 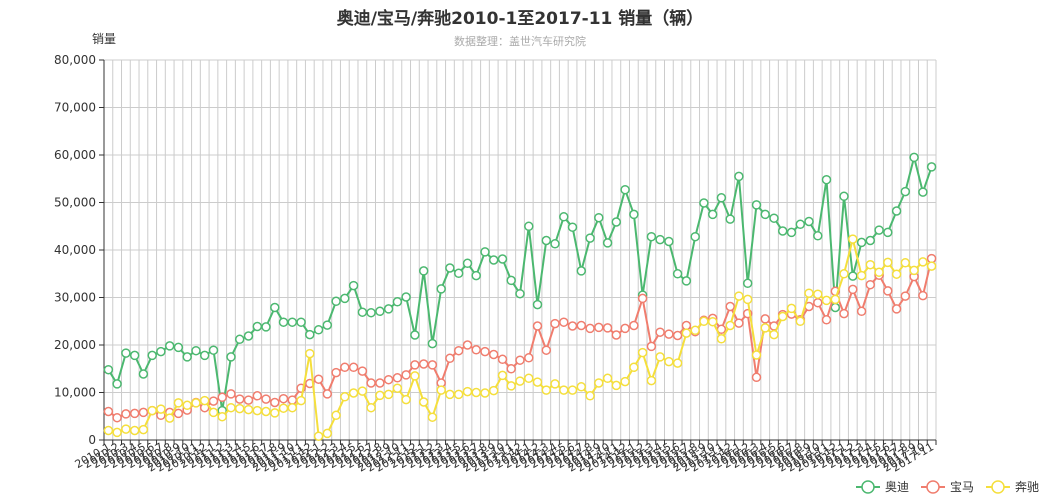 What do you see at coordinates (882, 487) in the screenshot?
I see `legend-item: 奥迪` at bounding box center [882, 487].